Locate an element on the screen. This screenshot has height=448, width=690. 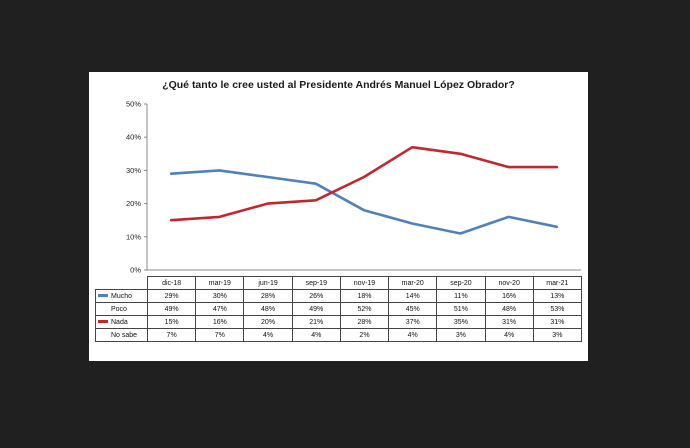
x-tick-label: mar-19 is located at coordinates (220, 283).